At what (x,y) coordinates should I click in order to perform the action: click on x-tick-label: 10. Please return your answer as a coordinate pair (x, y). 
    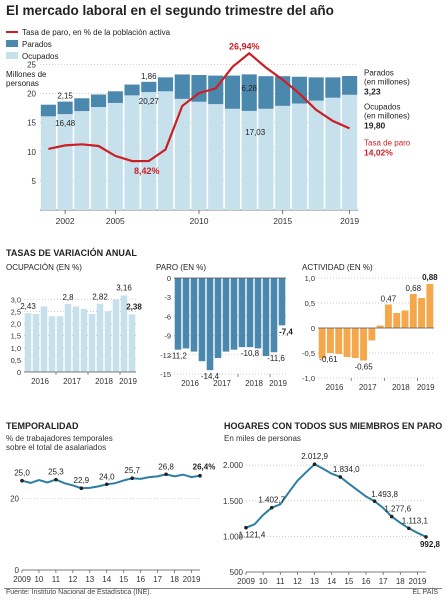
    Looking at the image, I should click on (38, 579).